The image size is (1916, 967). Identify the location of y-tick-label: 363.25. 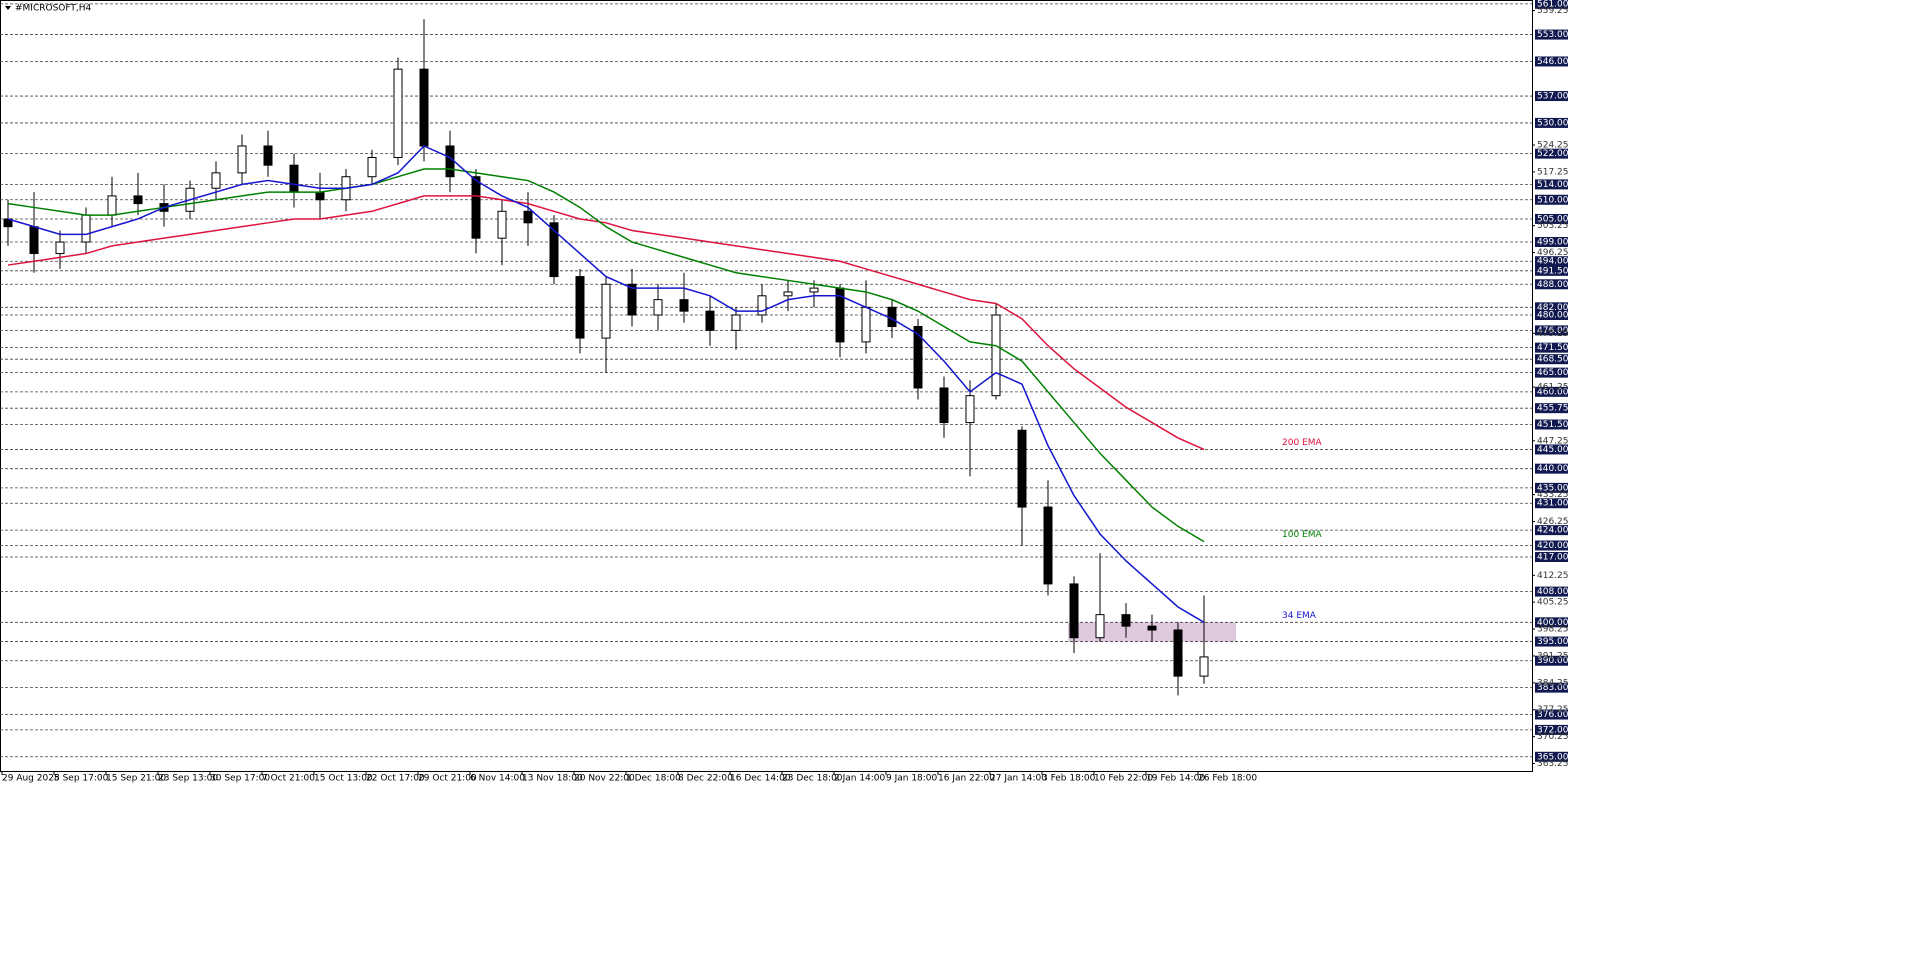
(1553, 764).